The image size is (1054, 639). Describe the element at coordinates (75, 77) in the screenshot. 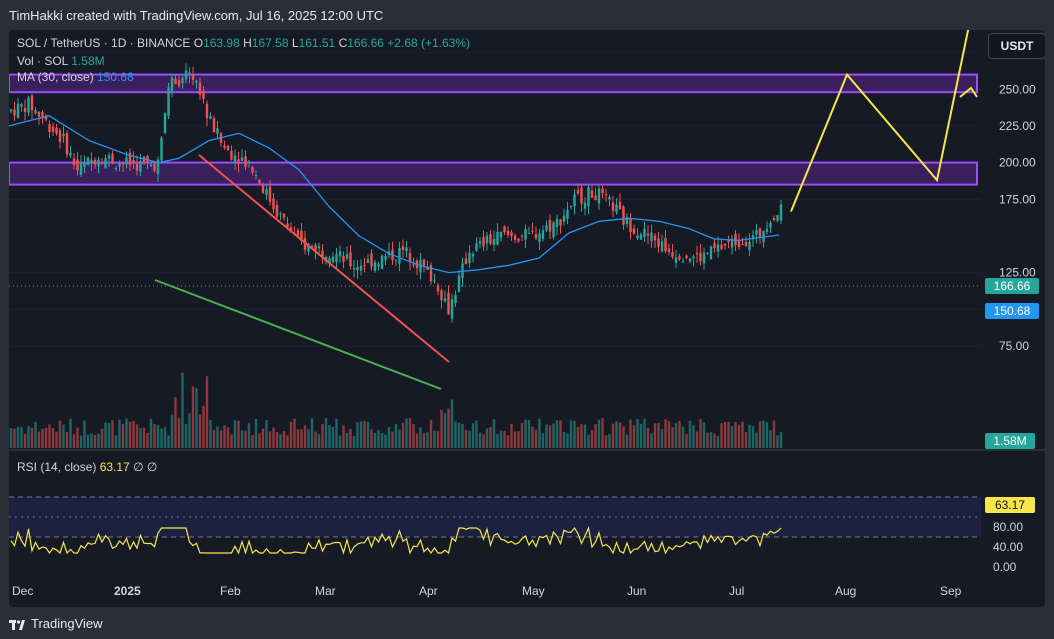

I see `ma-legend: MA (30, close) 150.68` at that location.